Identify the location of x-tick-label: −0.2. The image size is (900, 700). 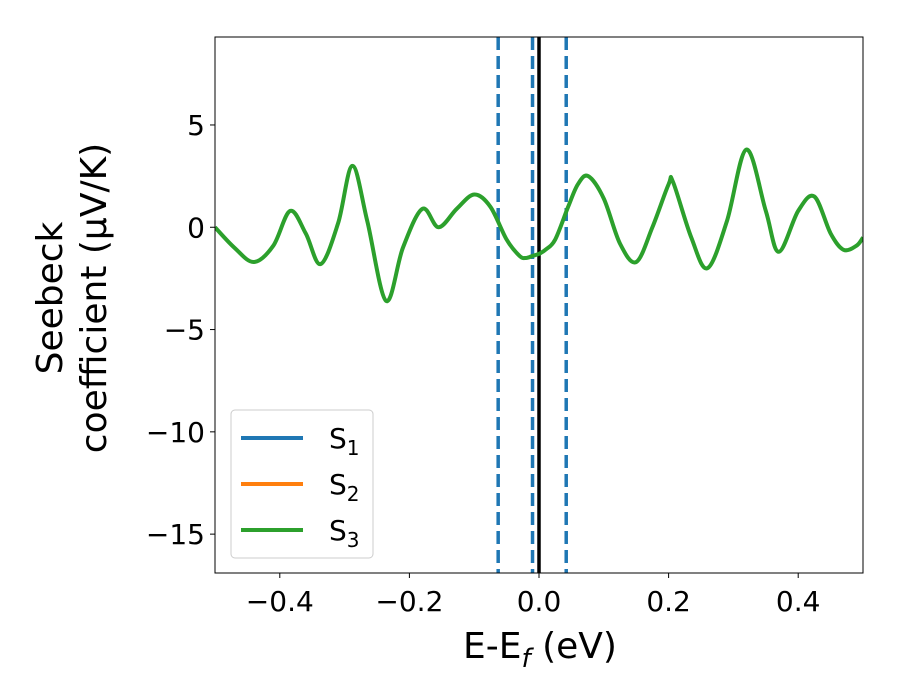
(409, 601).